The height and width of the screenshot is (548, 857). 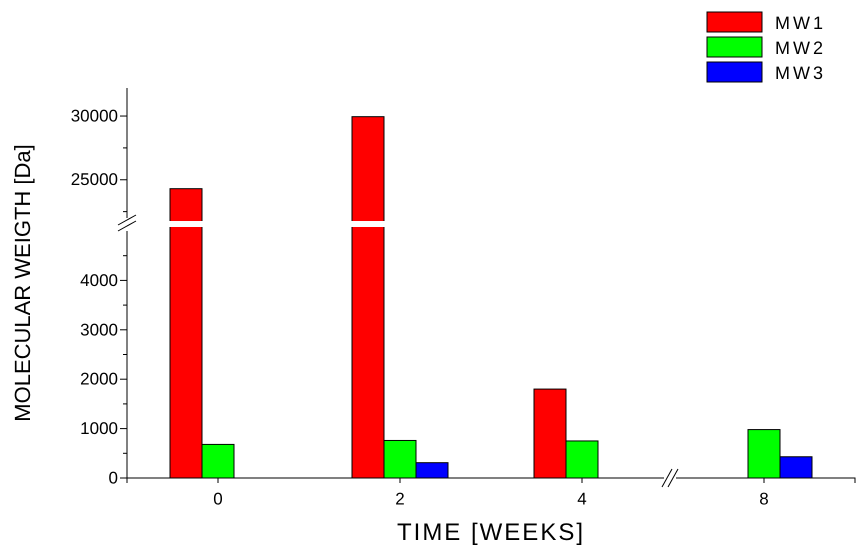 I want to click on x-tick-label: 8, so click(x=764, y=499).